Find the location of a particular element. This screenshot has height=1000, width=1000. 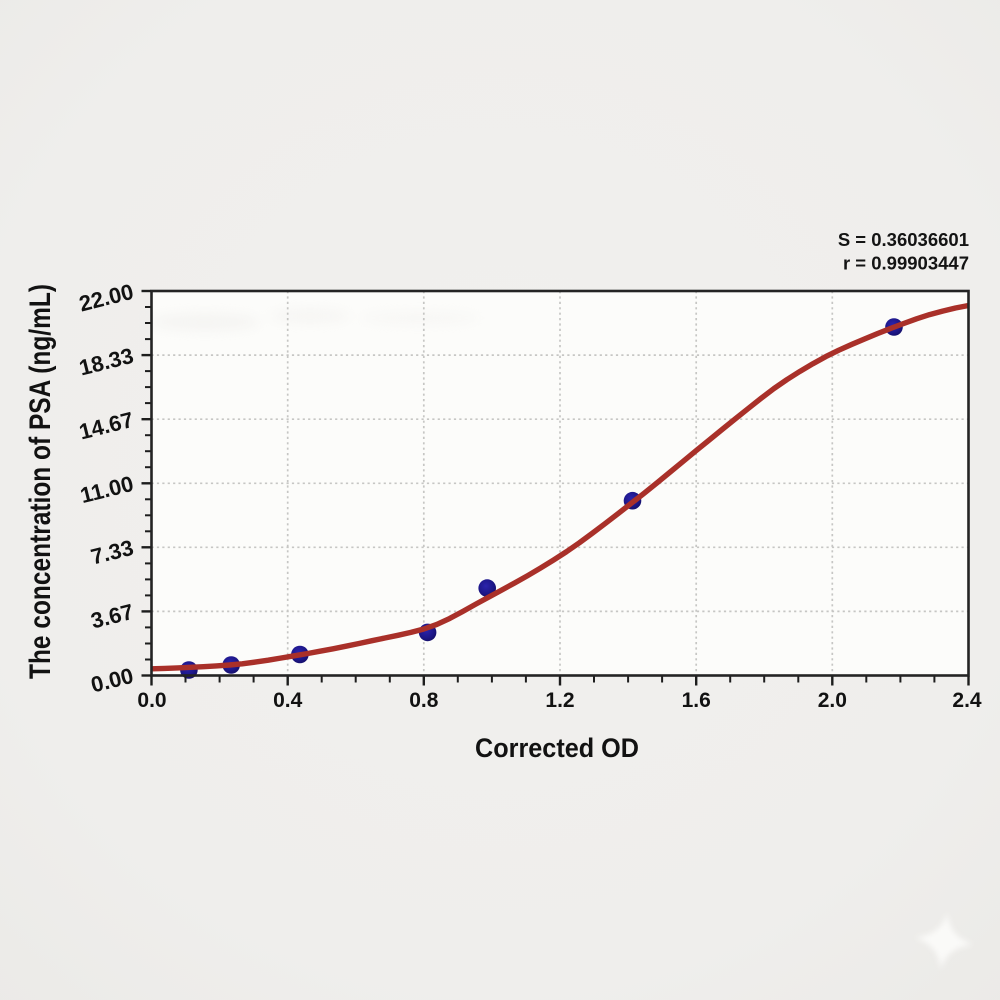

svg-text: r = 0.99903447 is located at coordinates (906, 263).